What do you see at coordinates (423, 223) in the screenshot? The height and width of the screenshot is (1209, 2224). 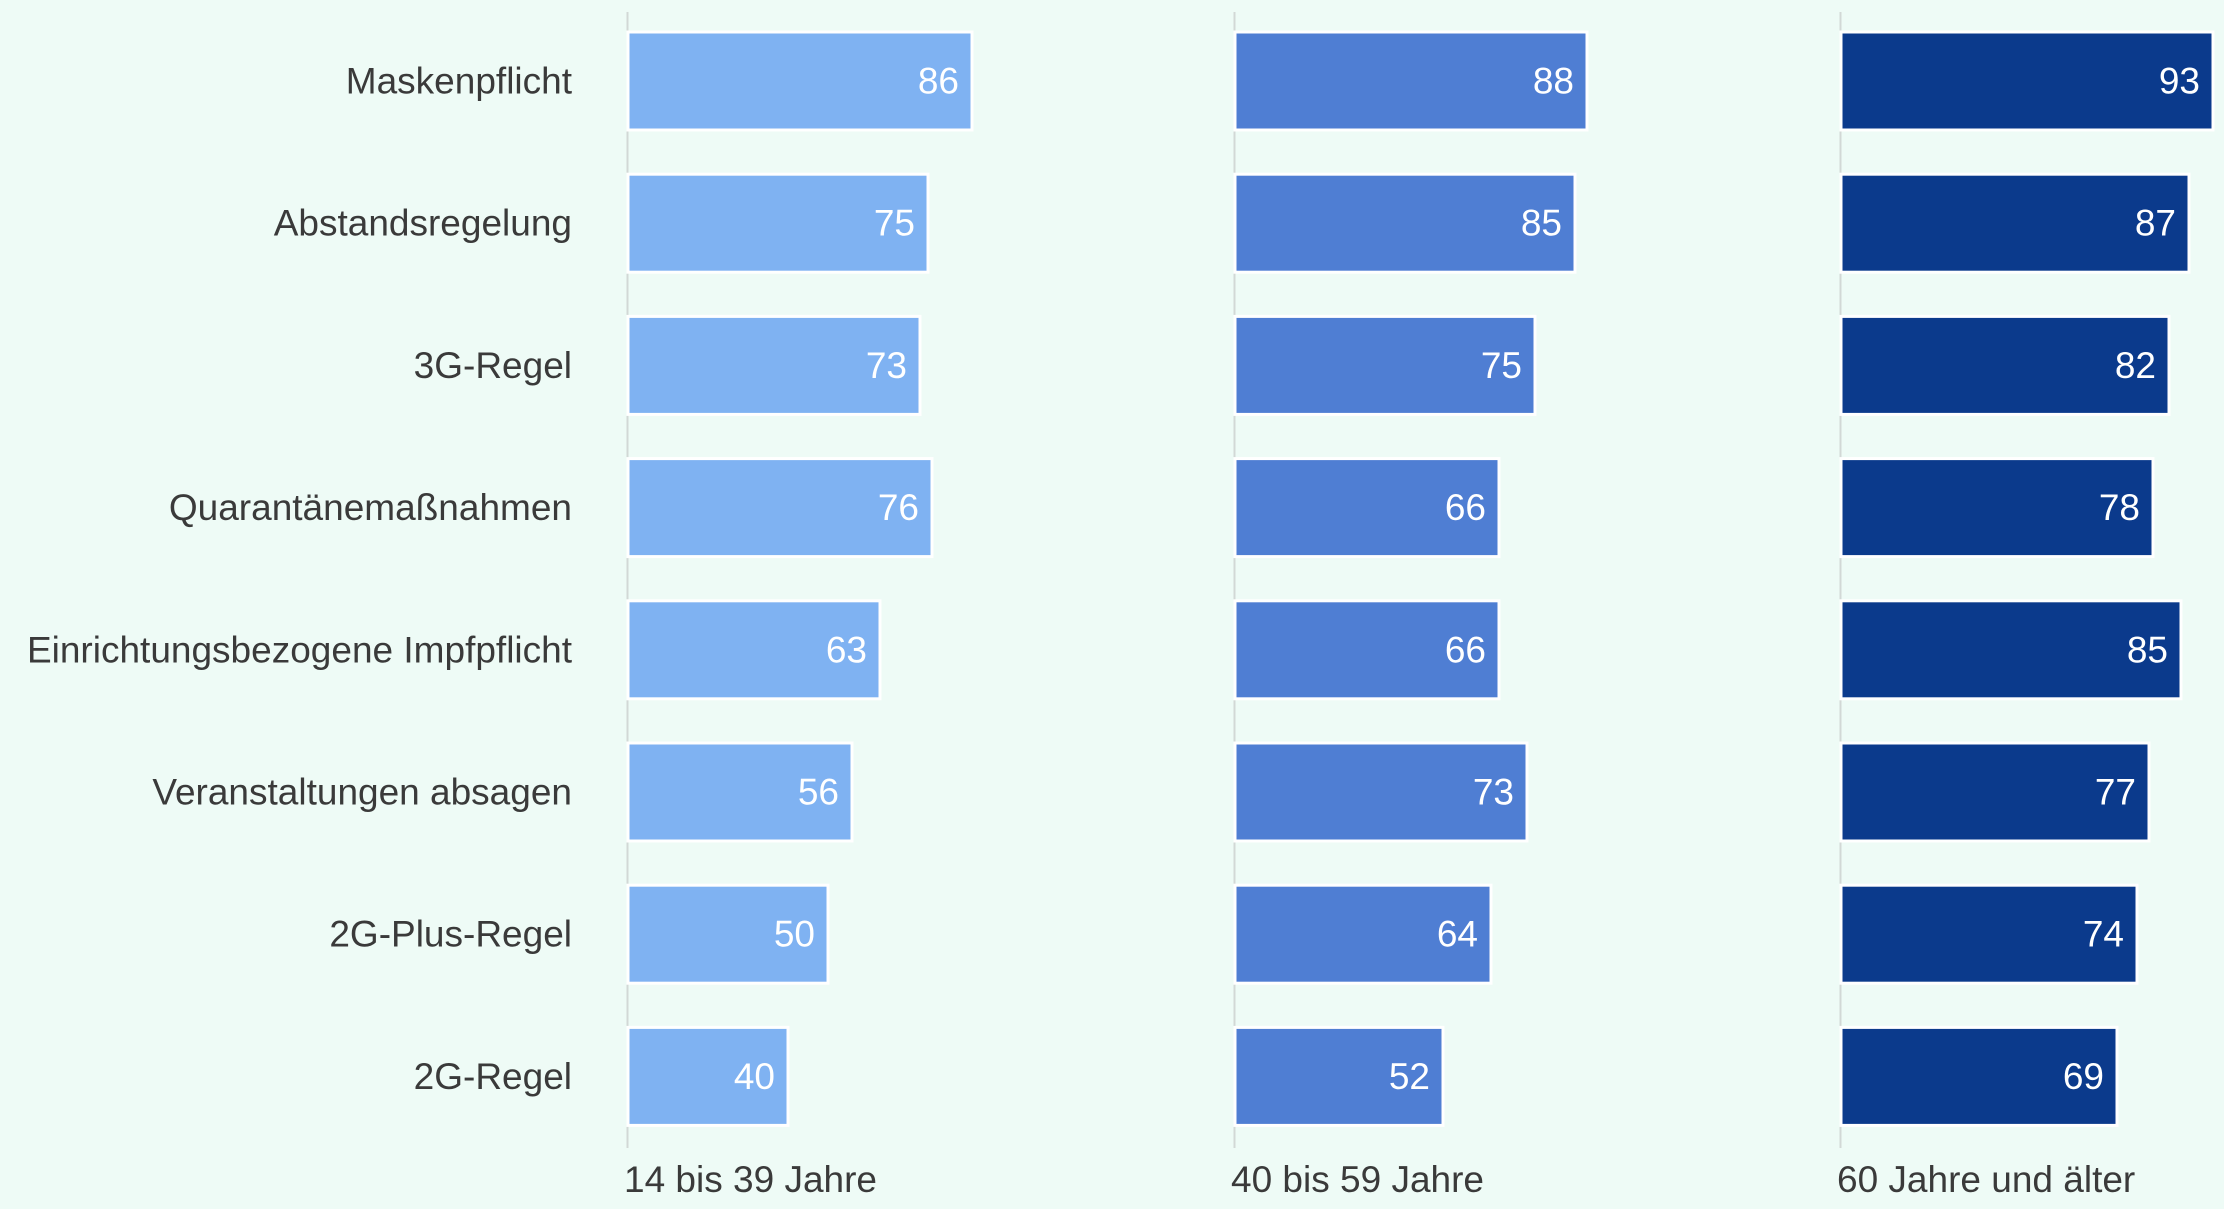 I see `category-label: Abstandsregelung` at bounding box center [423, 223].